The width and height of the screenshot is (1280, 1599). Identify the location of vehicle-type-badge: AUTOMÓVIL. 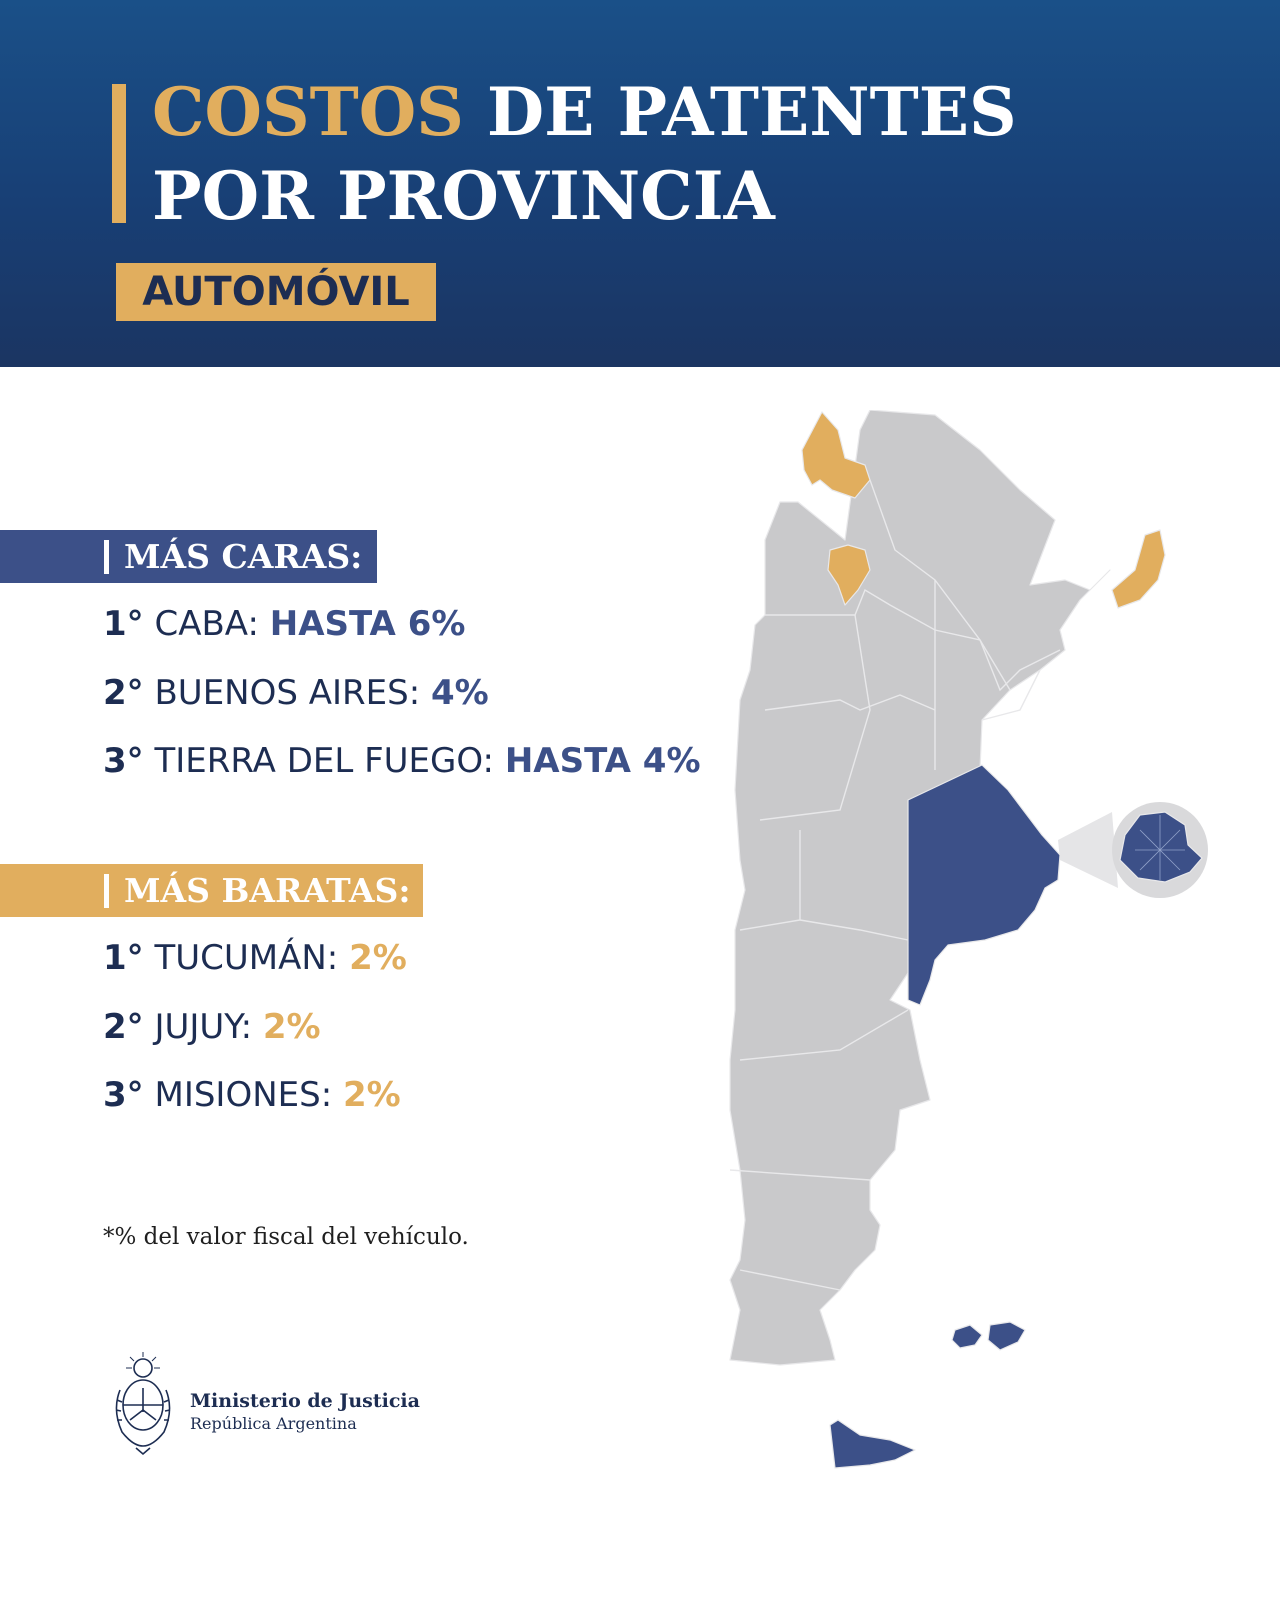
(276, 292).